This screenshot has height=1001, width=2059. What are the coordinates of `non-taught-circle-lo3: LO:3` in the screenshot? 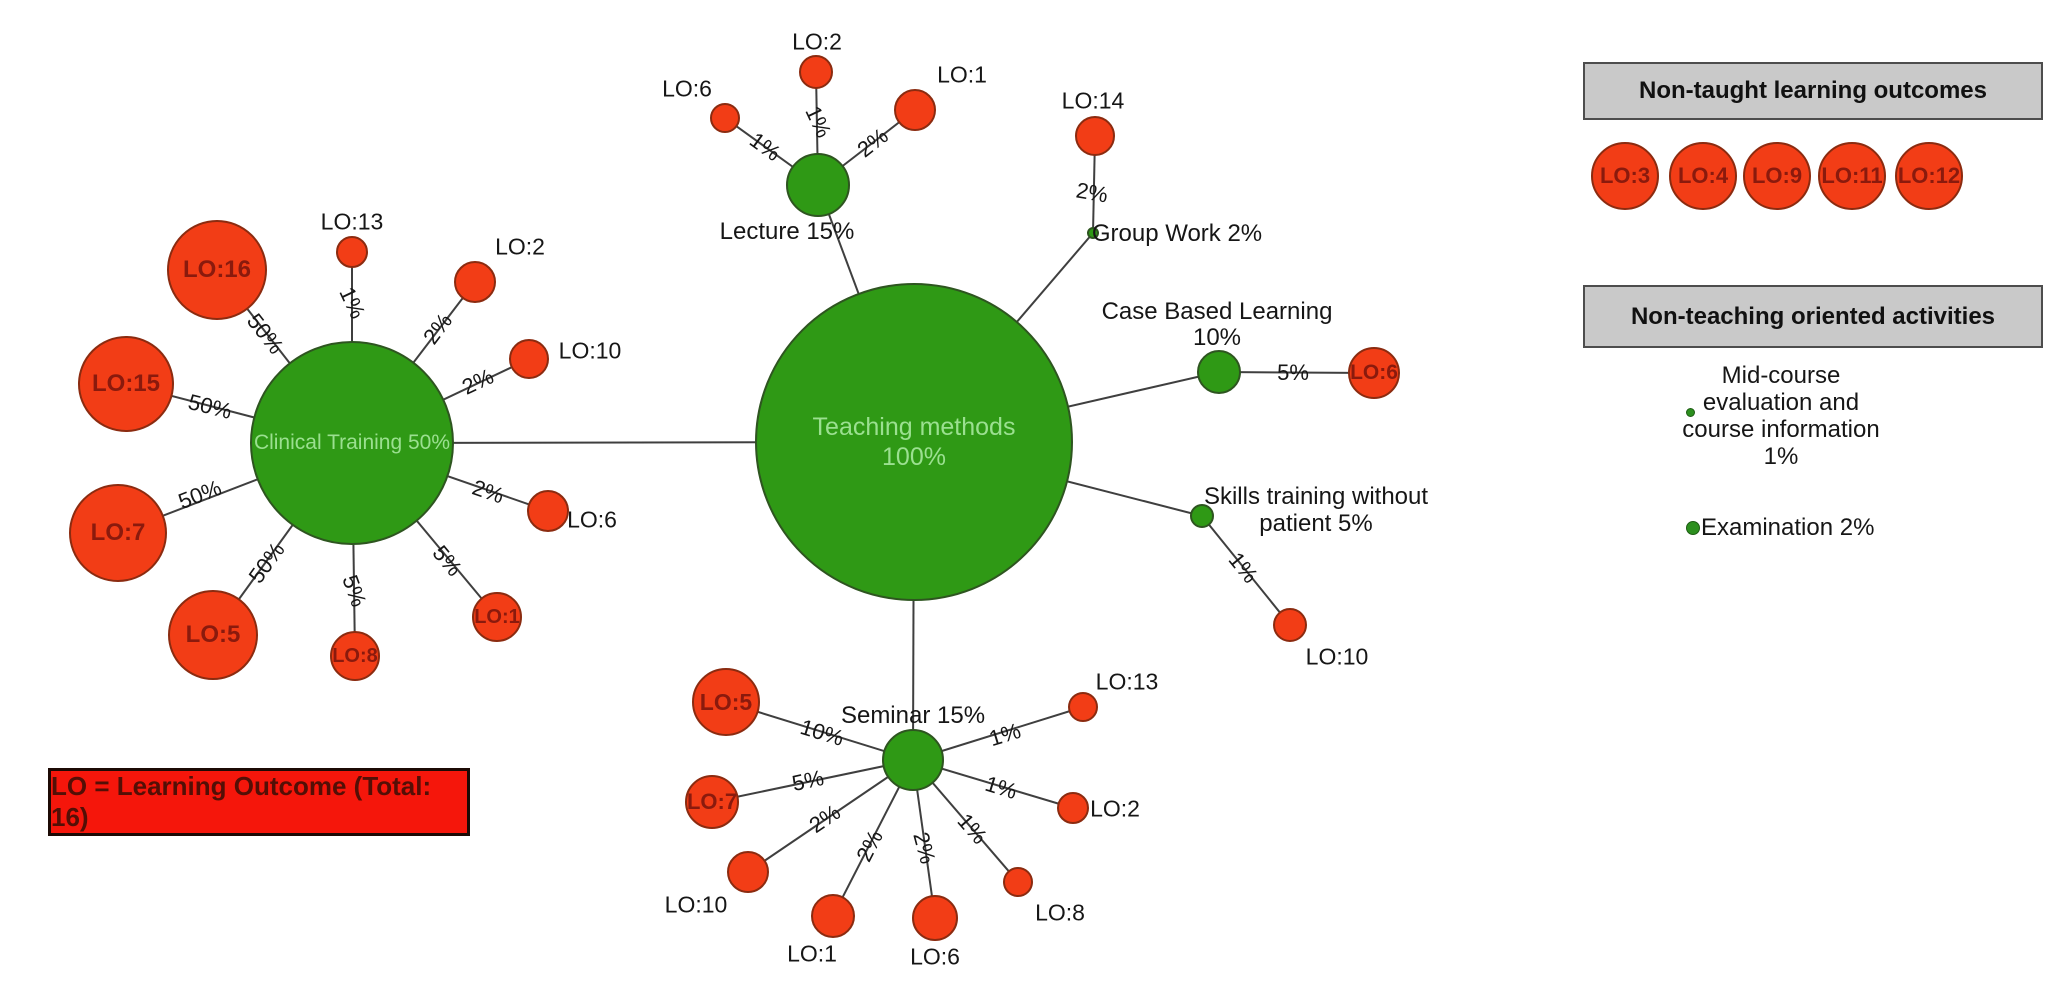 It's located at (1625, 176).